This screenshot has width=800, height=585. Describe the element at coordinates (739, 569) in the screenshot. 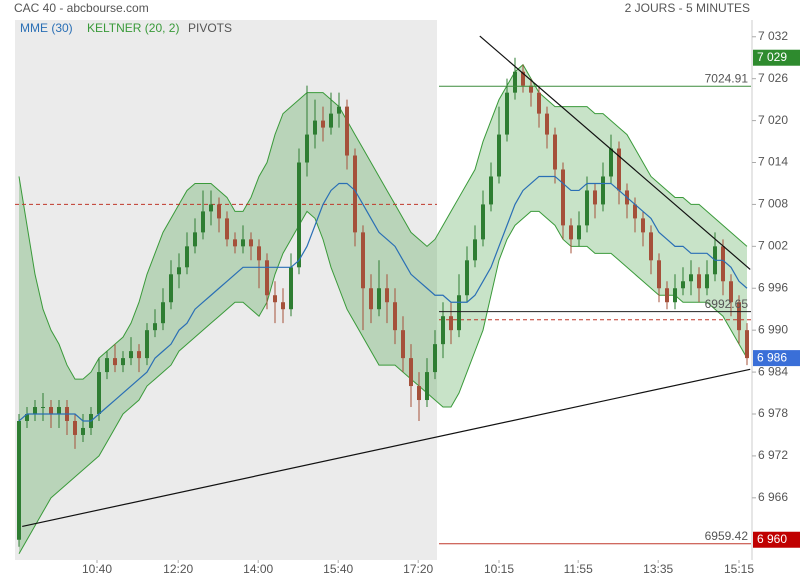

I see `x-tick-label: 15:15` at that location.